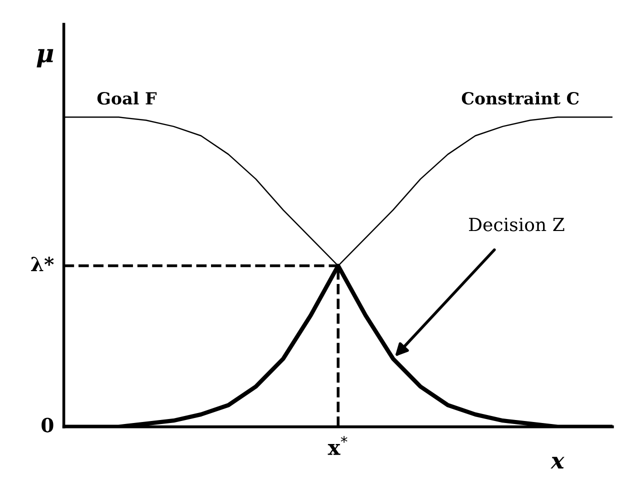 The width and height of the screenshot is (638, 485). Describe the element at coordinates (42, 264) in the screenshot. I see `ref-line-label: λ*` at that location.